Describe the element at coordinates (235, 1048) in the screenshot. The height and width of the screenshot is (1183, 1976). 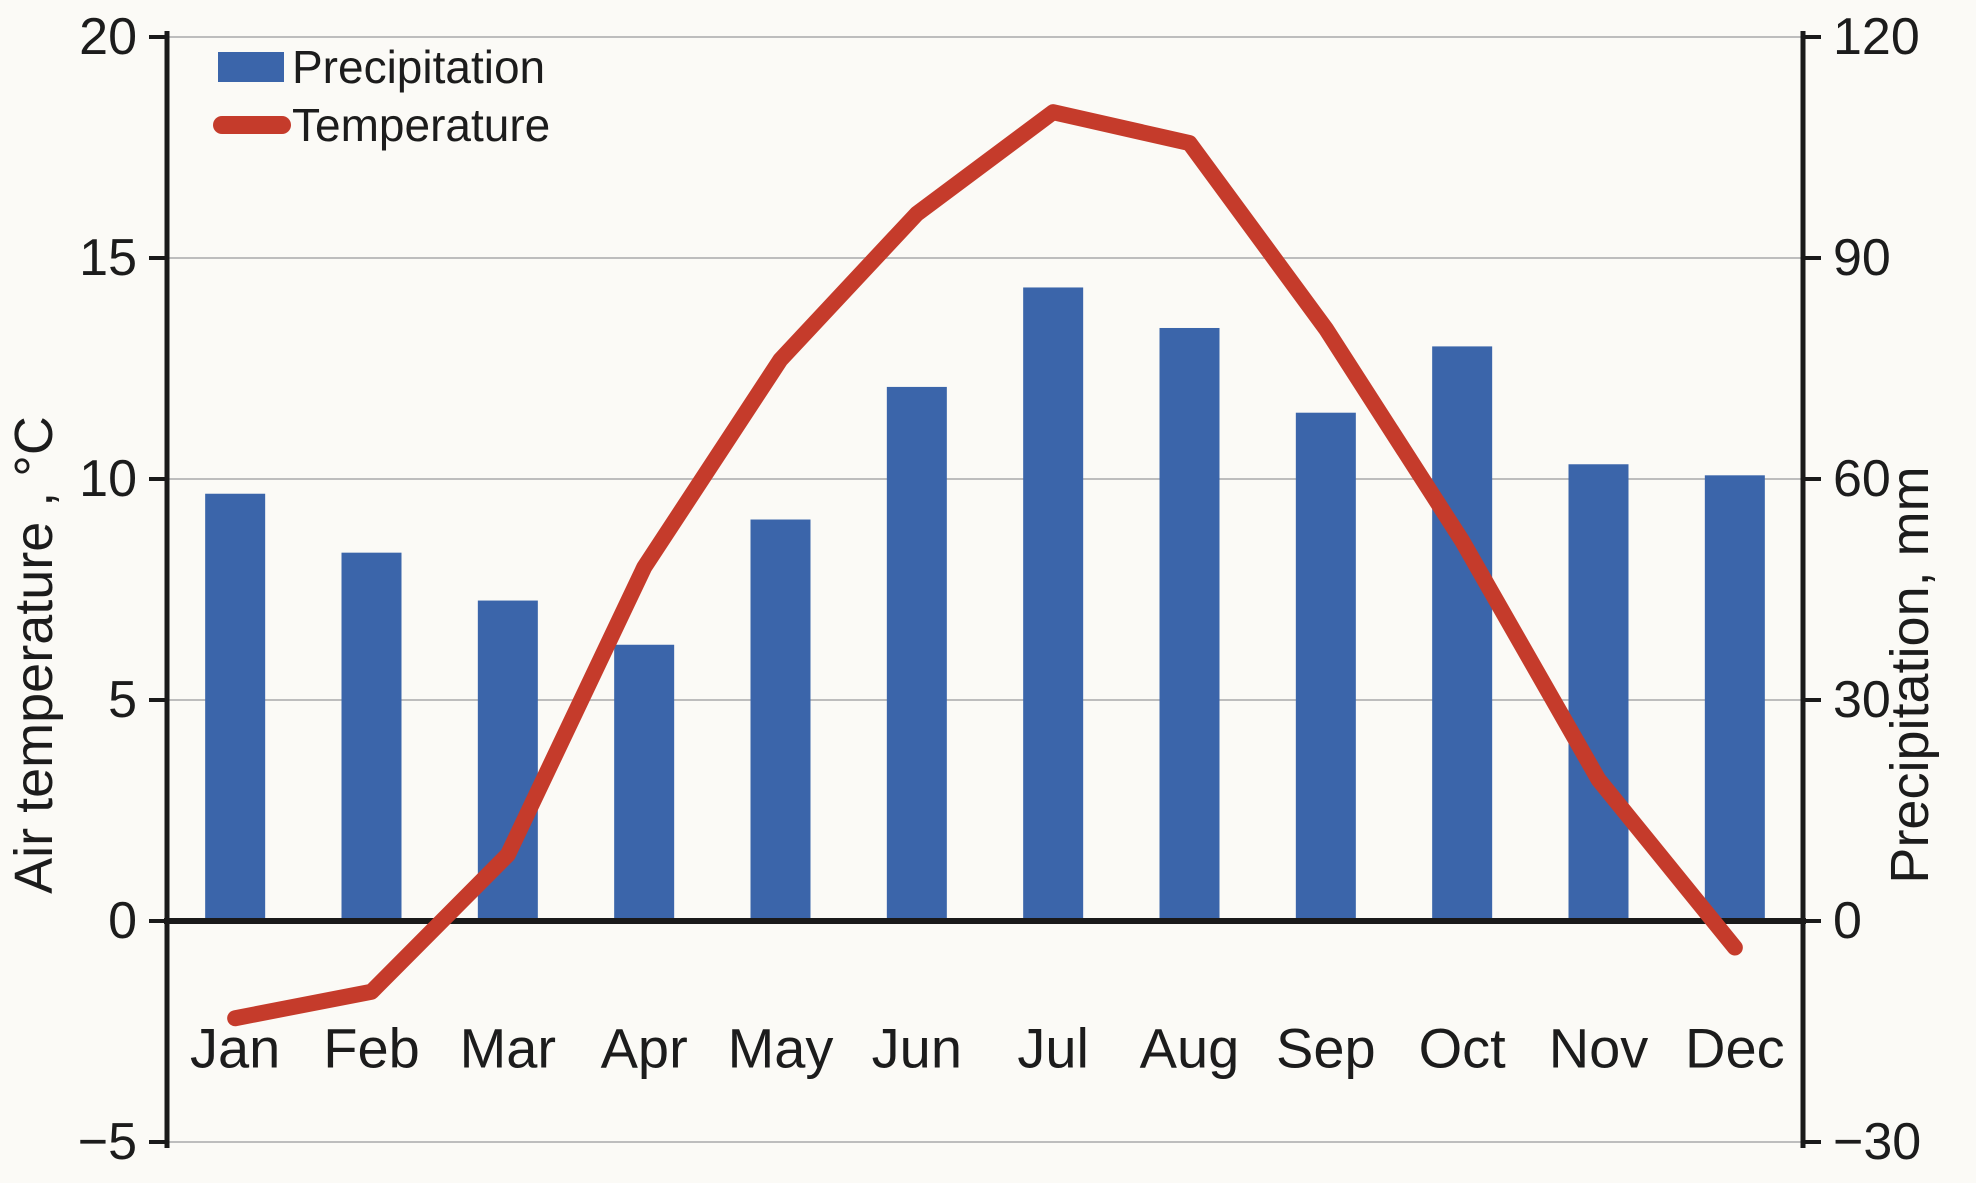
I see `month-label-jan: Jan` at that location.